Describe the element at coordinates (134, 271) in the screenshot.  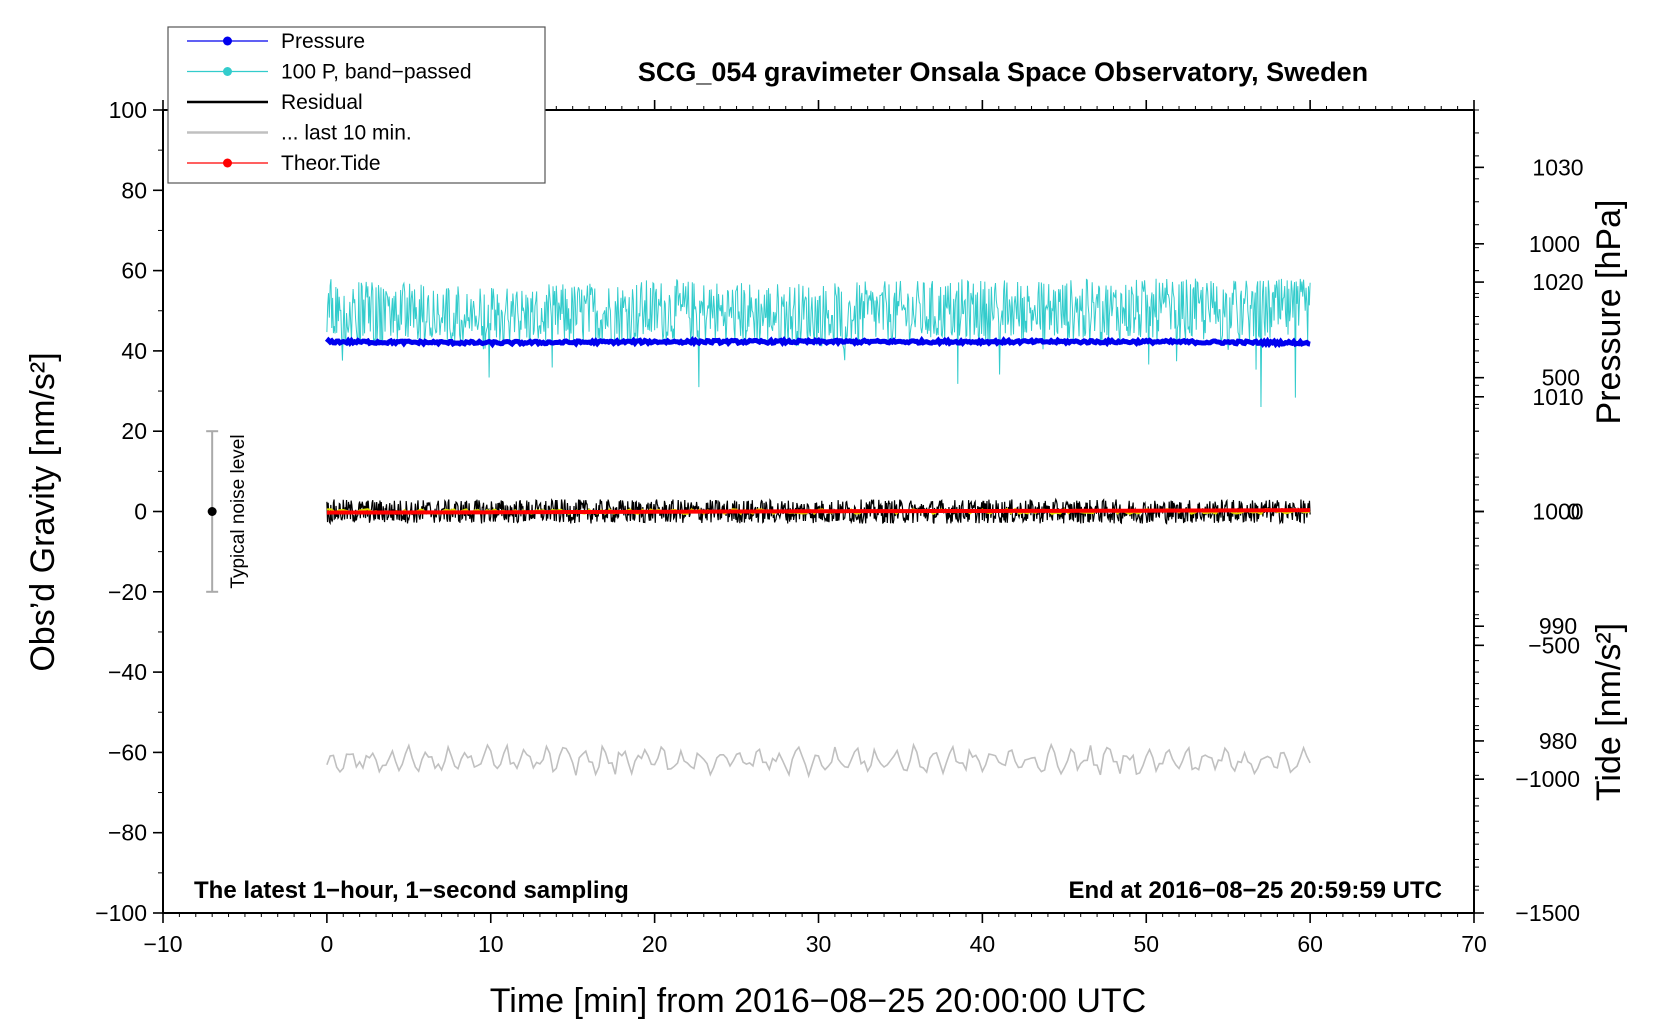
I see `y-tick-label: 60` at that location.